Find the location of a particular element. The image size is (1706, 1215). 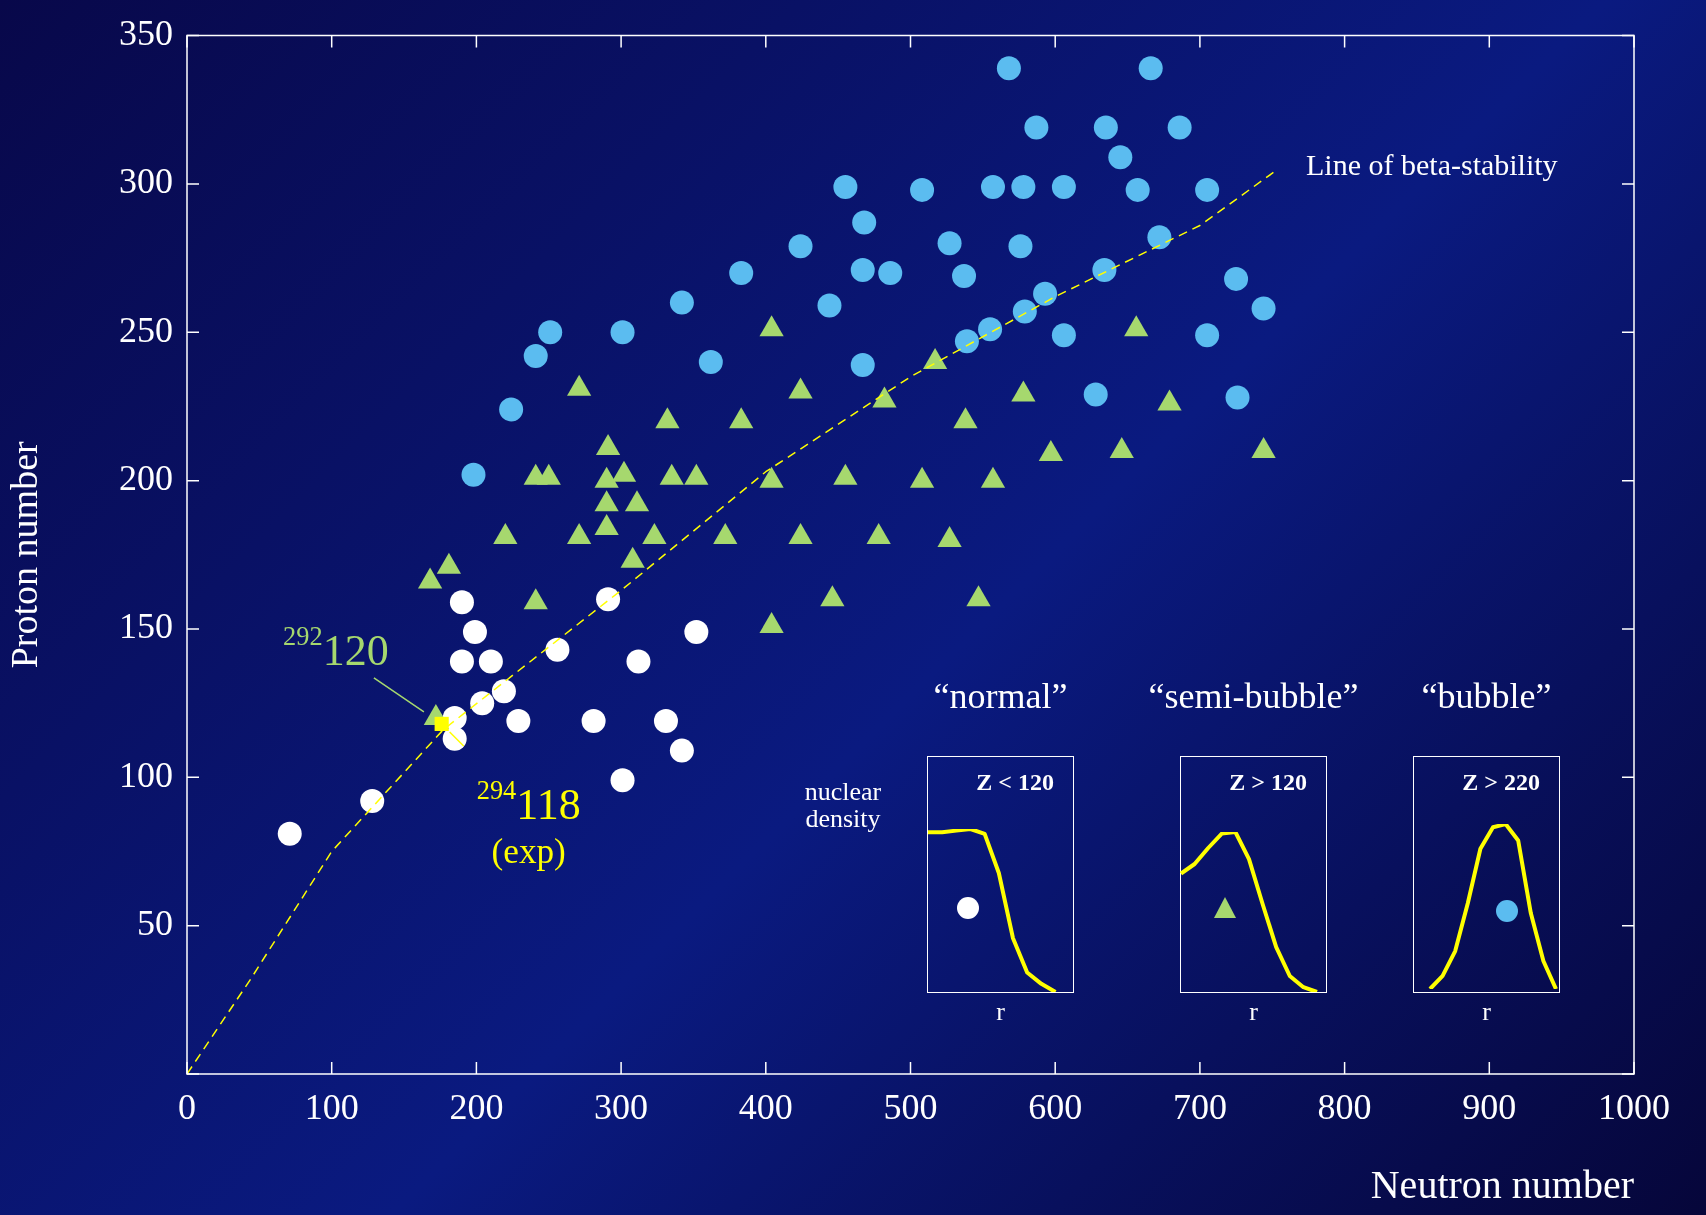

x-tick-label: 300 is located at coordinates (621, 1107).